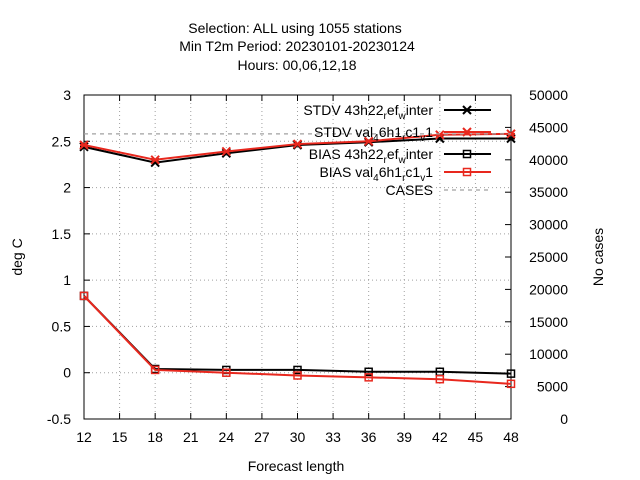  What do you see at coordinates (62, 141) in the screenshot?
I see `y-tick-label: 2.5` at bounding box center [62, 141].